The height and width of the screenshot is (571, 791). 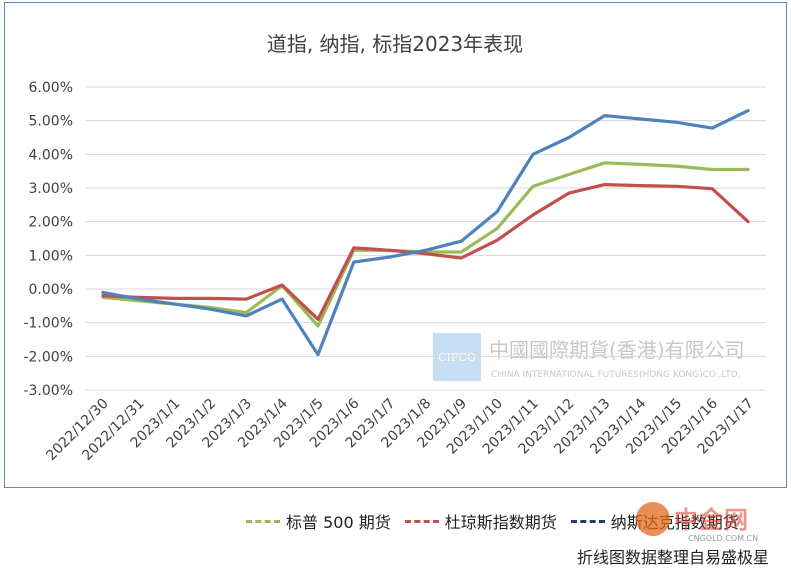 I want to click on y-tick-label: -2.00%, so click(x=48, y=357).